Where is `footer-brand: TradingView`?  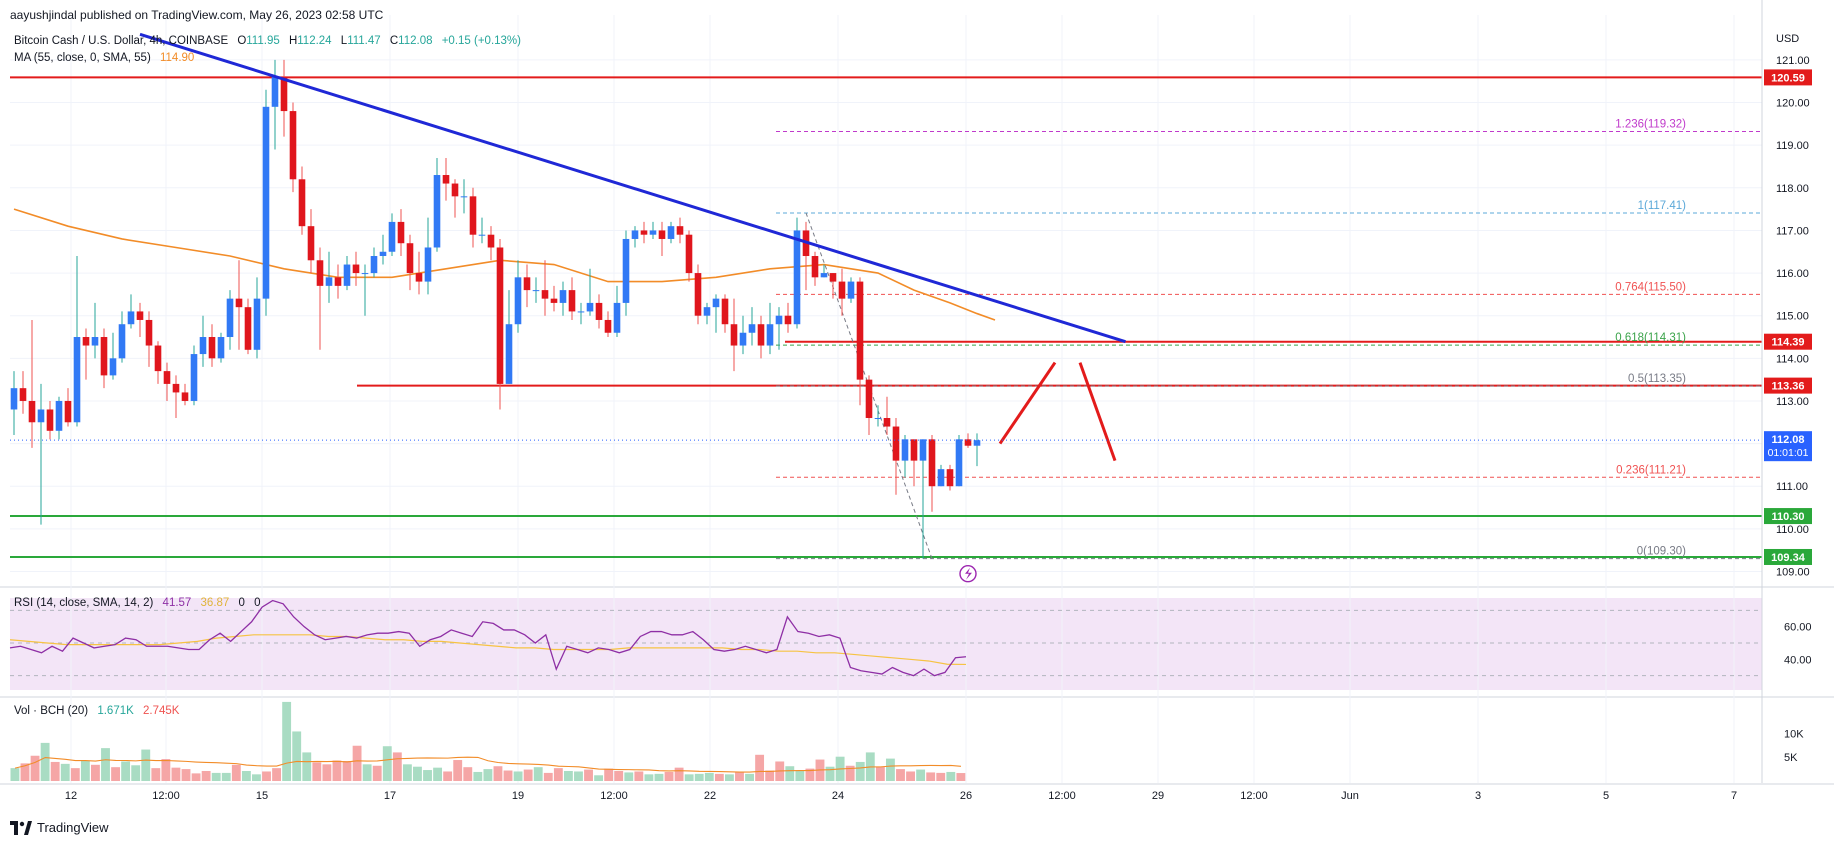
footer-brand: TradingView is located at coordinates (73, 827).